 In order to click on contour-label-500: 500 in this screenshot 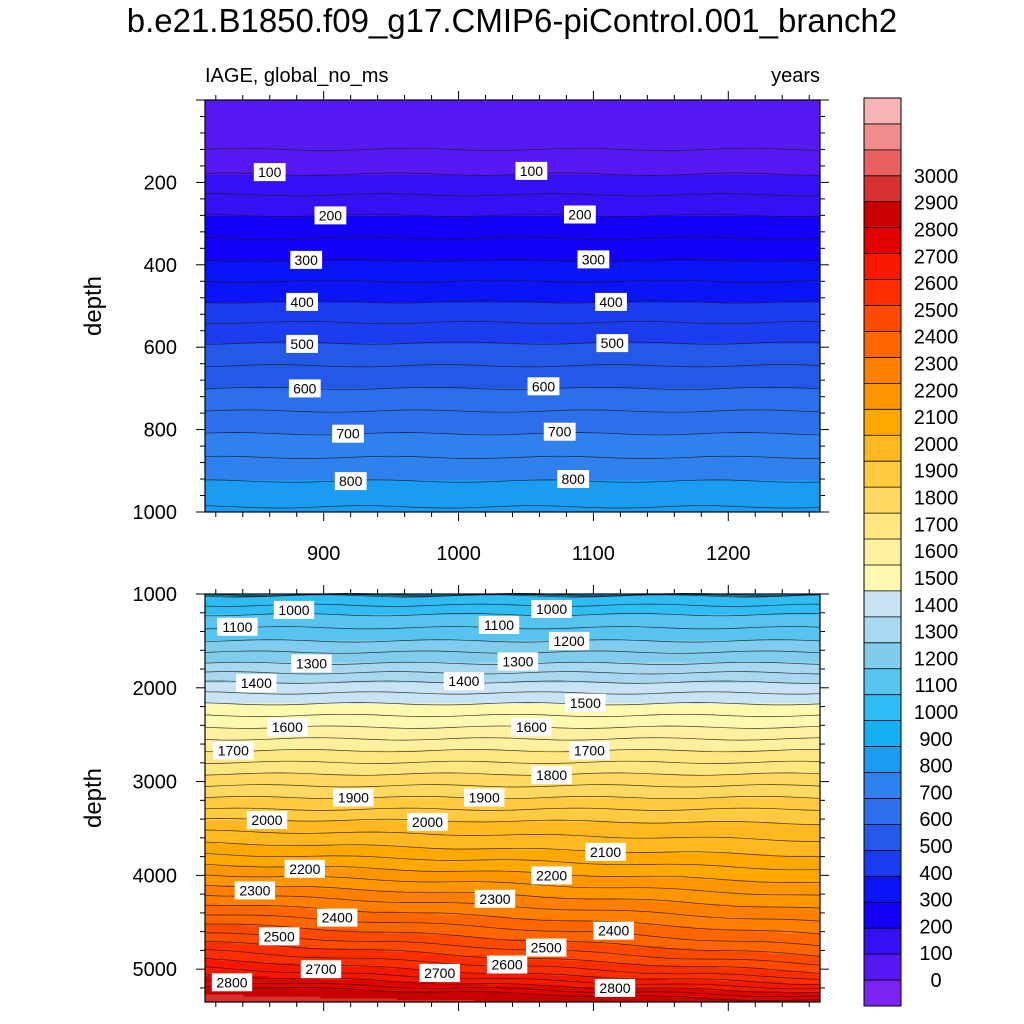, I will do `click(613, 343)`.